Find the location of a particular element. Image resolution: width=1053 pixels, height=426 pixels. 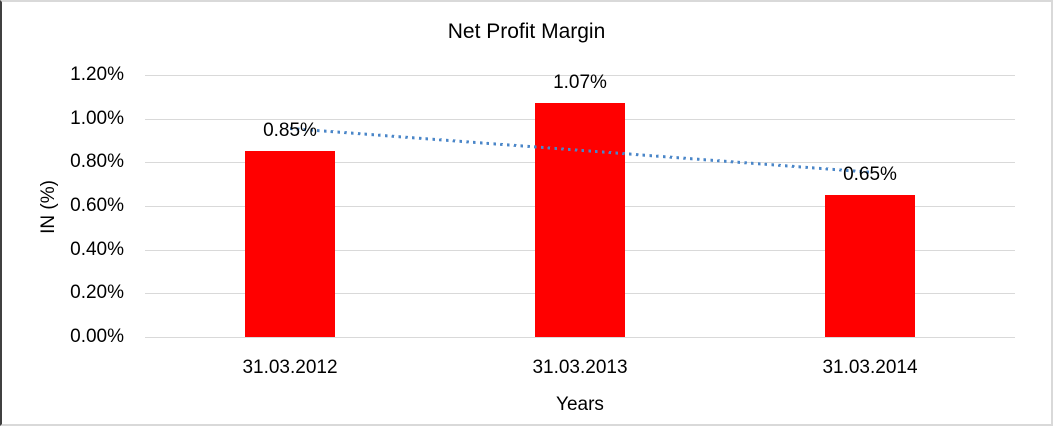

y-tick-label: 0.20% is located at coordinates (97, 293).